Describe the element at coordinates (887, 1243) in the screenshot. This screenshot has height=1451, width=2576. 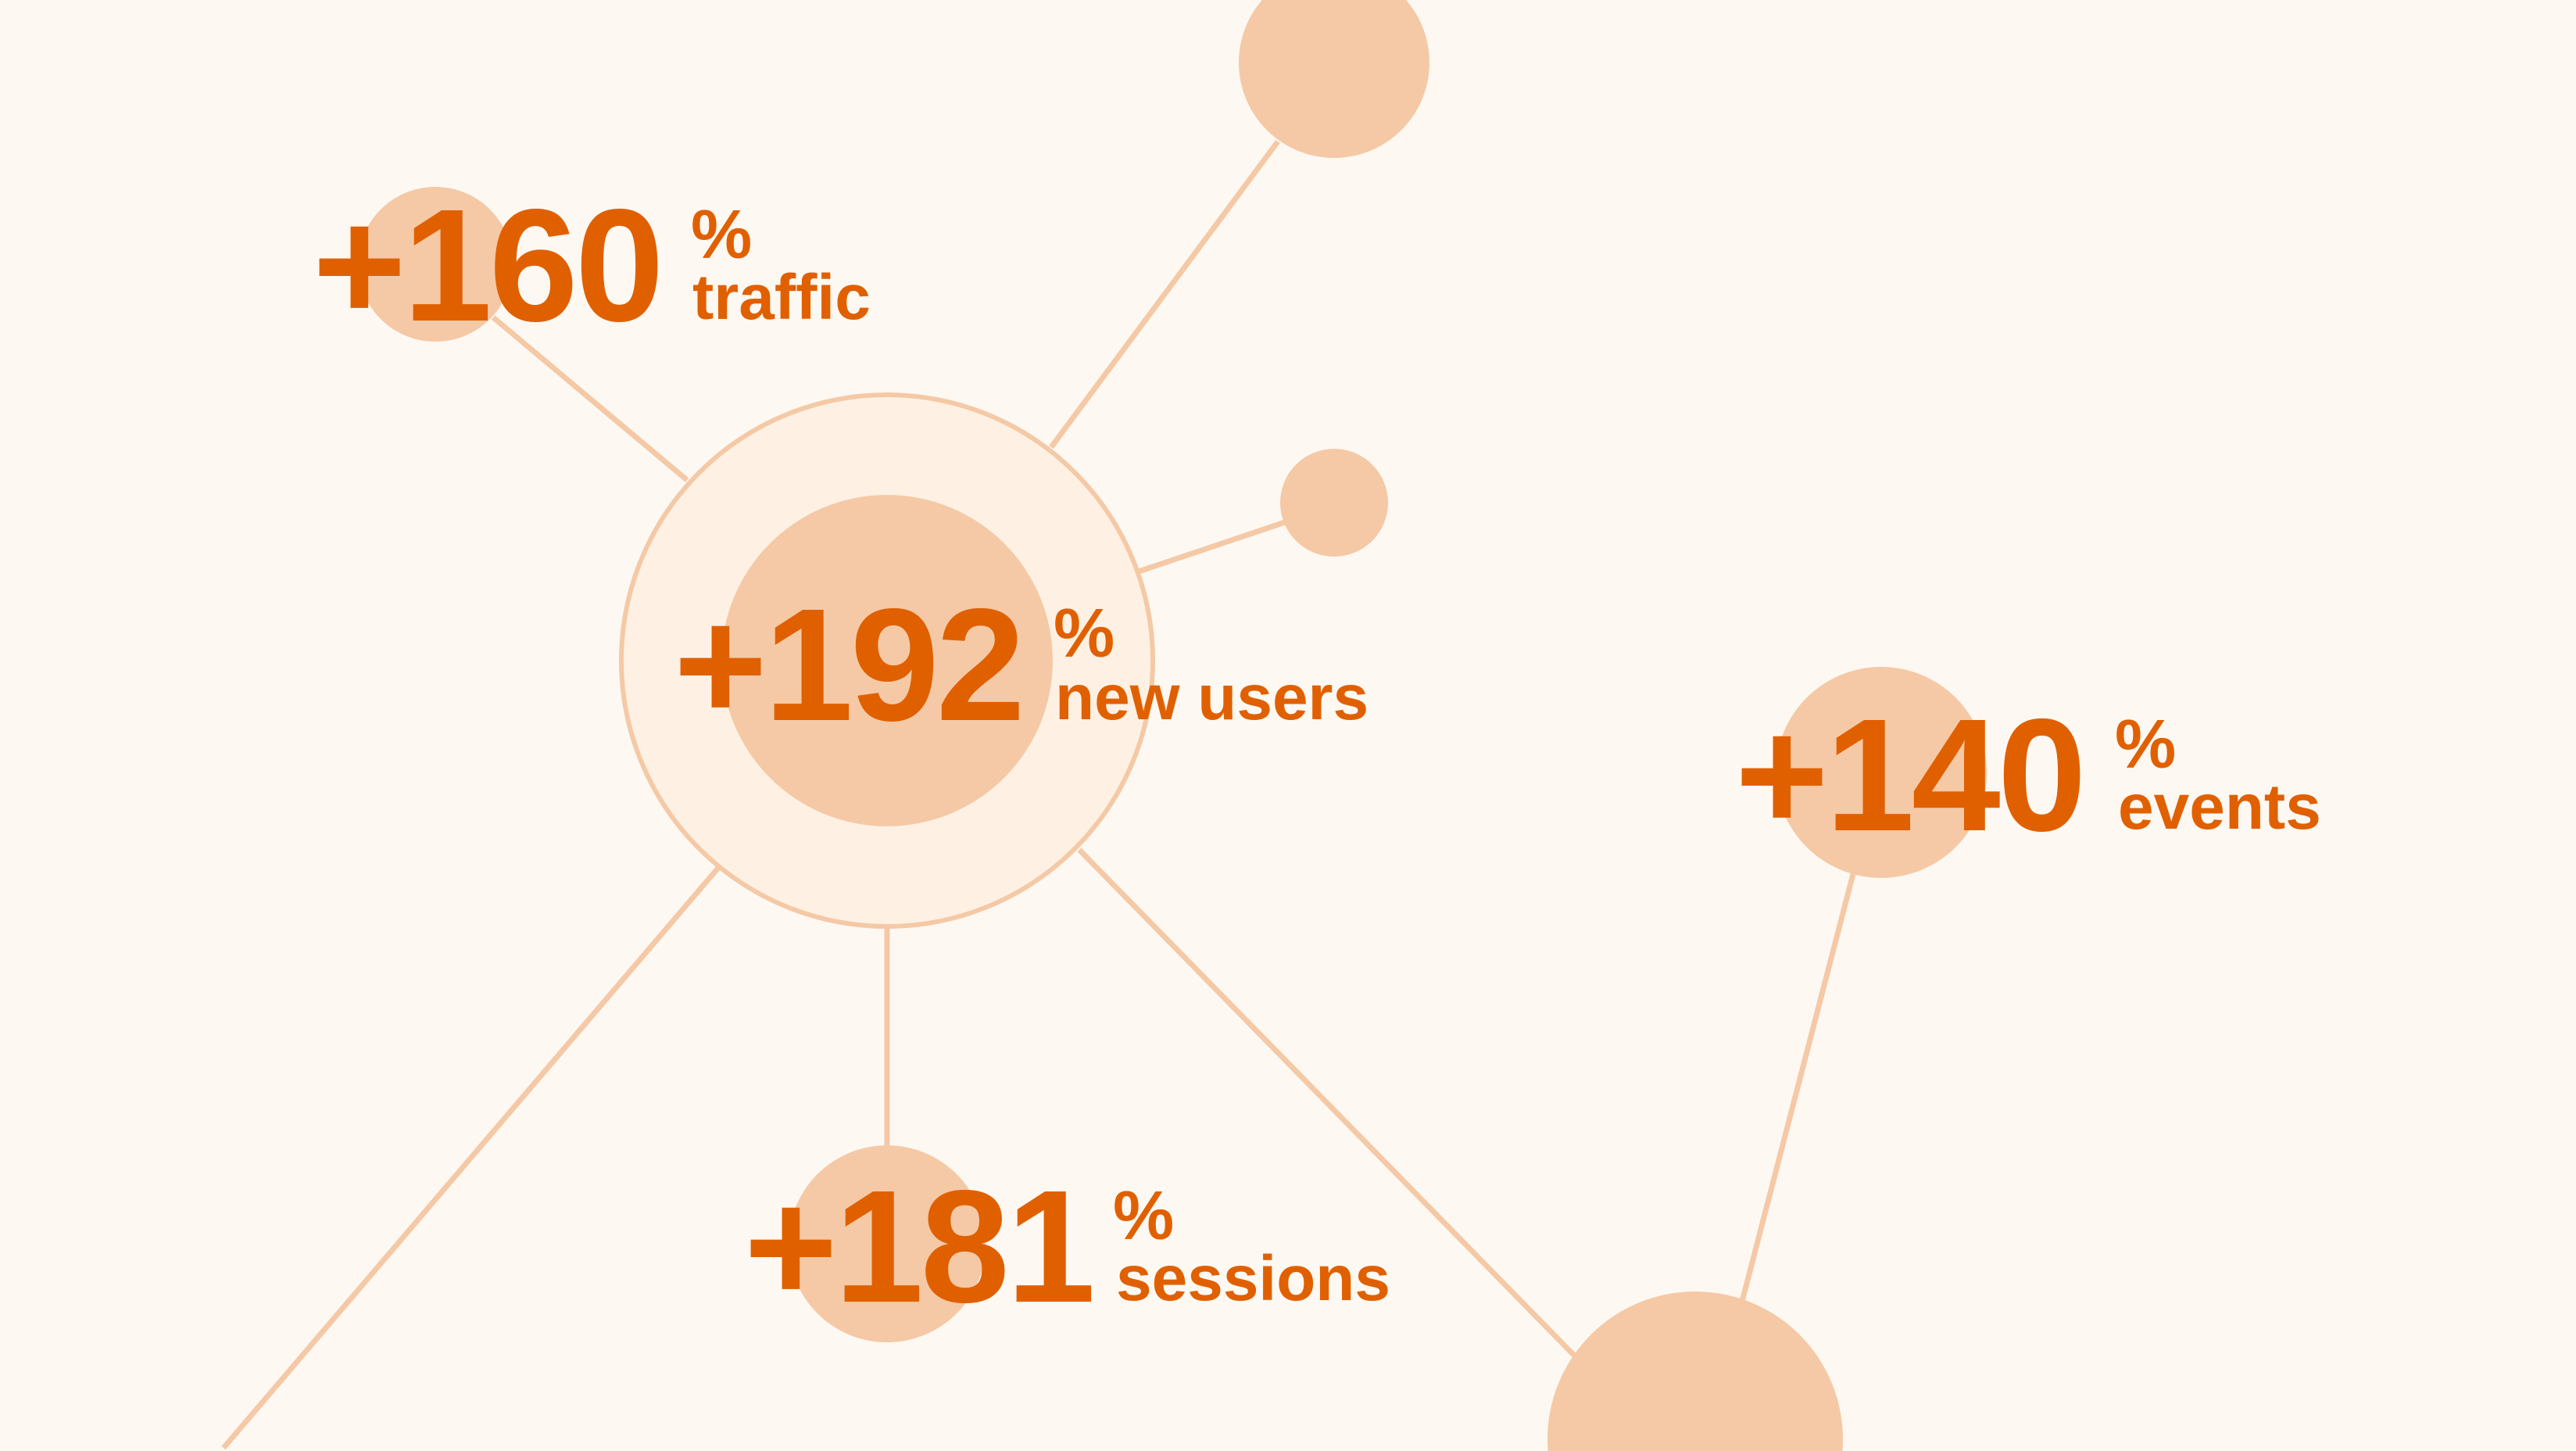
I see `node-sessions` at that location.